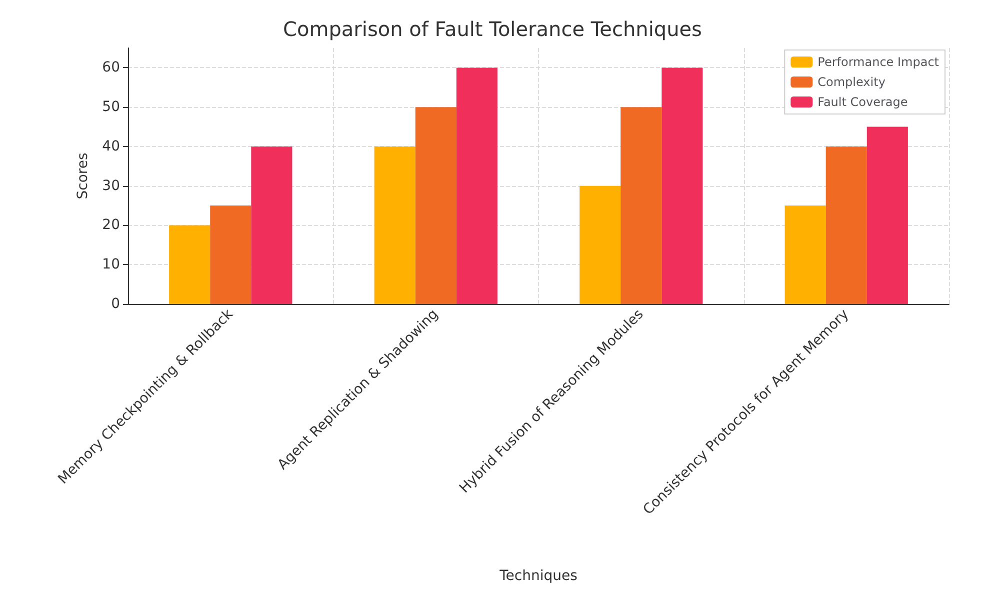  Describe the element at coordinates (111, 68) in the screenshot. I see `y-tick-label: 60` at that location.